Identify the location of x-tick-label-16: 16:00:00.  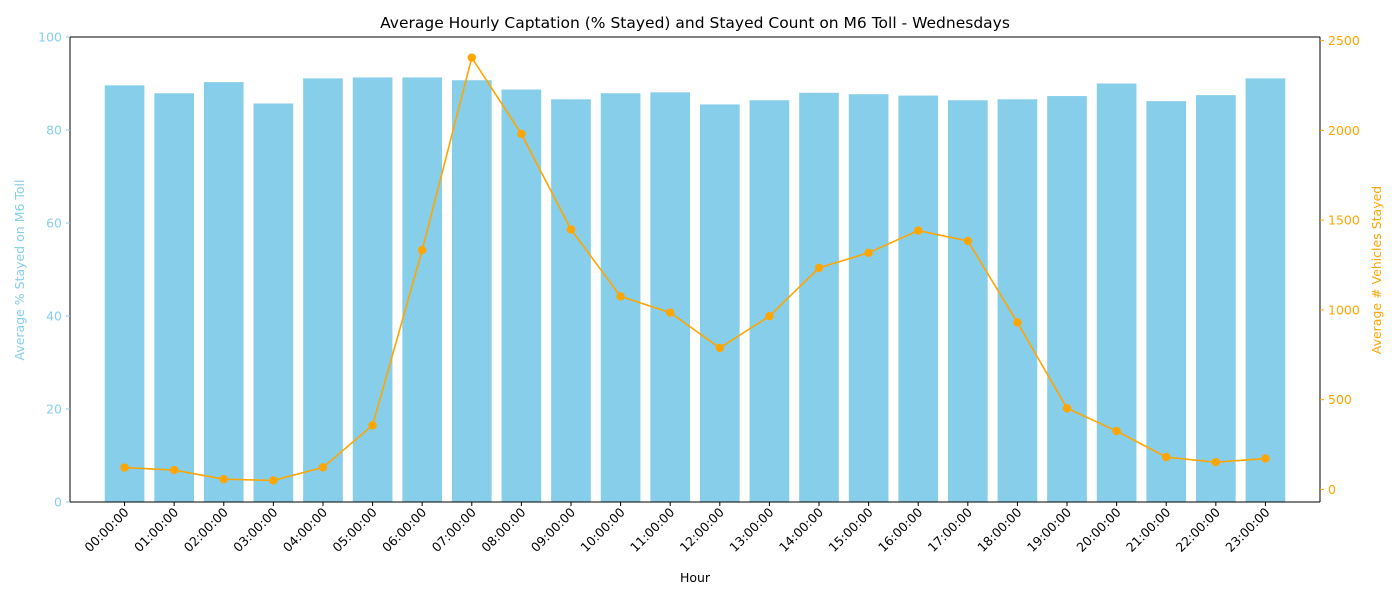
(900, 529).